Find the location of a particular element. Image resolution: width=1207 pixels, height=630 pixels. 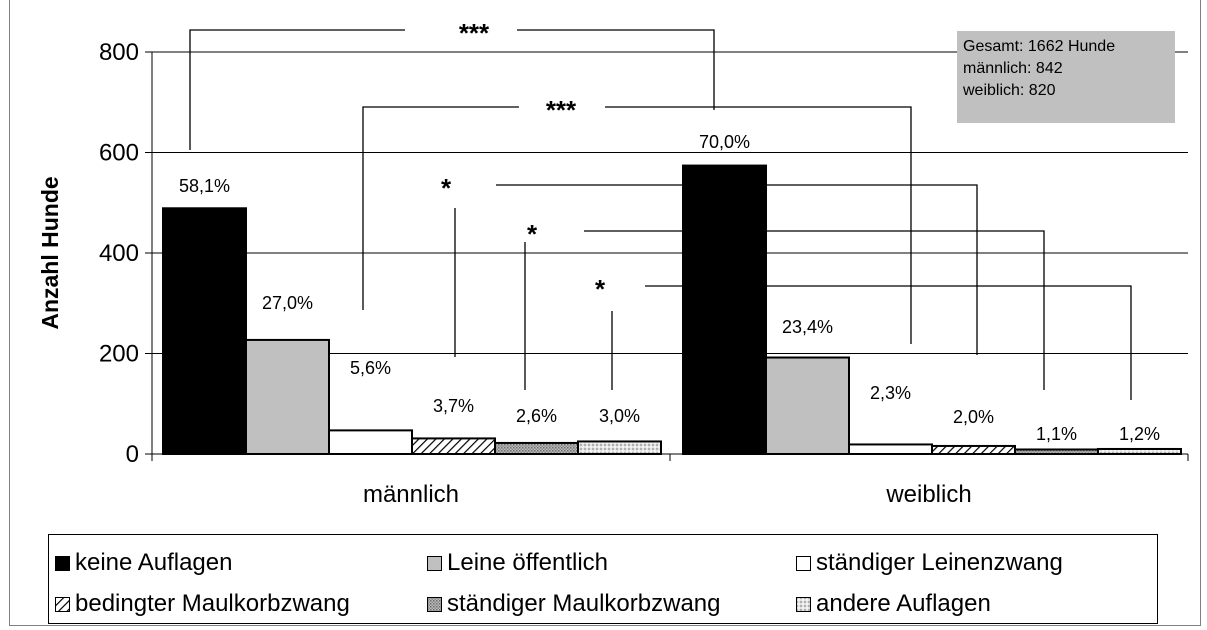

y-tick-label: 600 is located at coordinates (119, 153).